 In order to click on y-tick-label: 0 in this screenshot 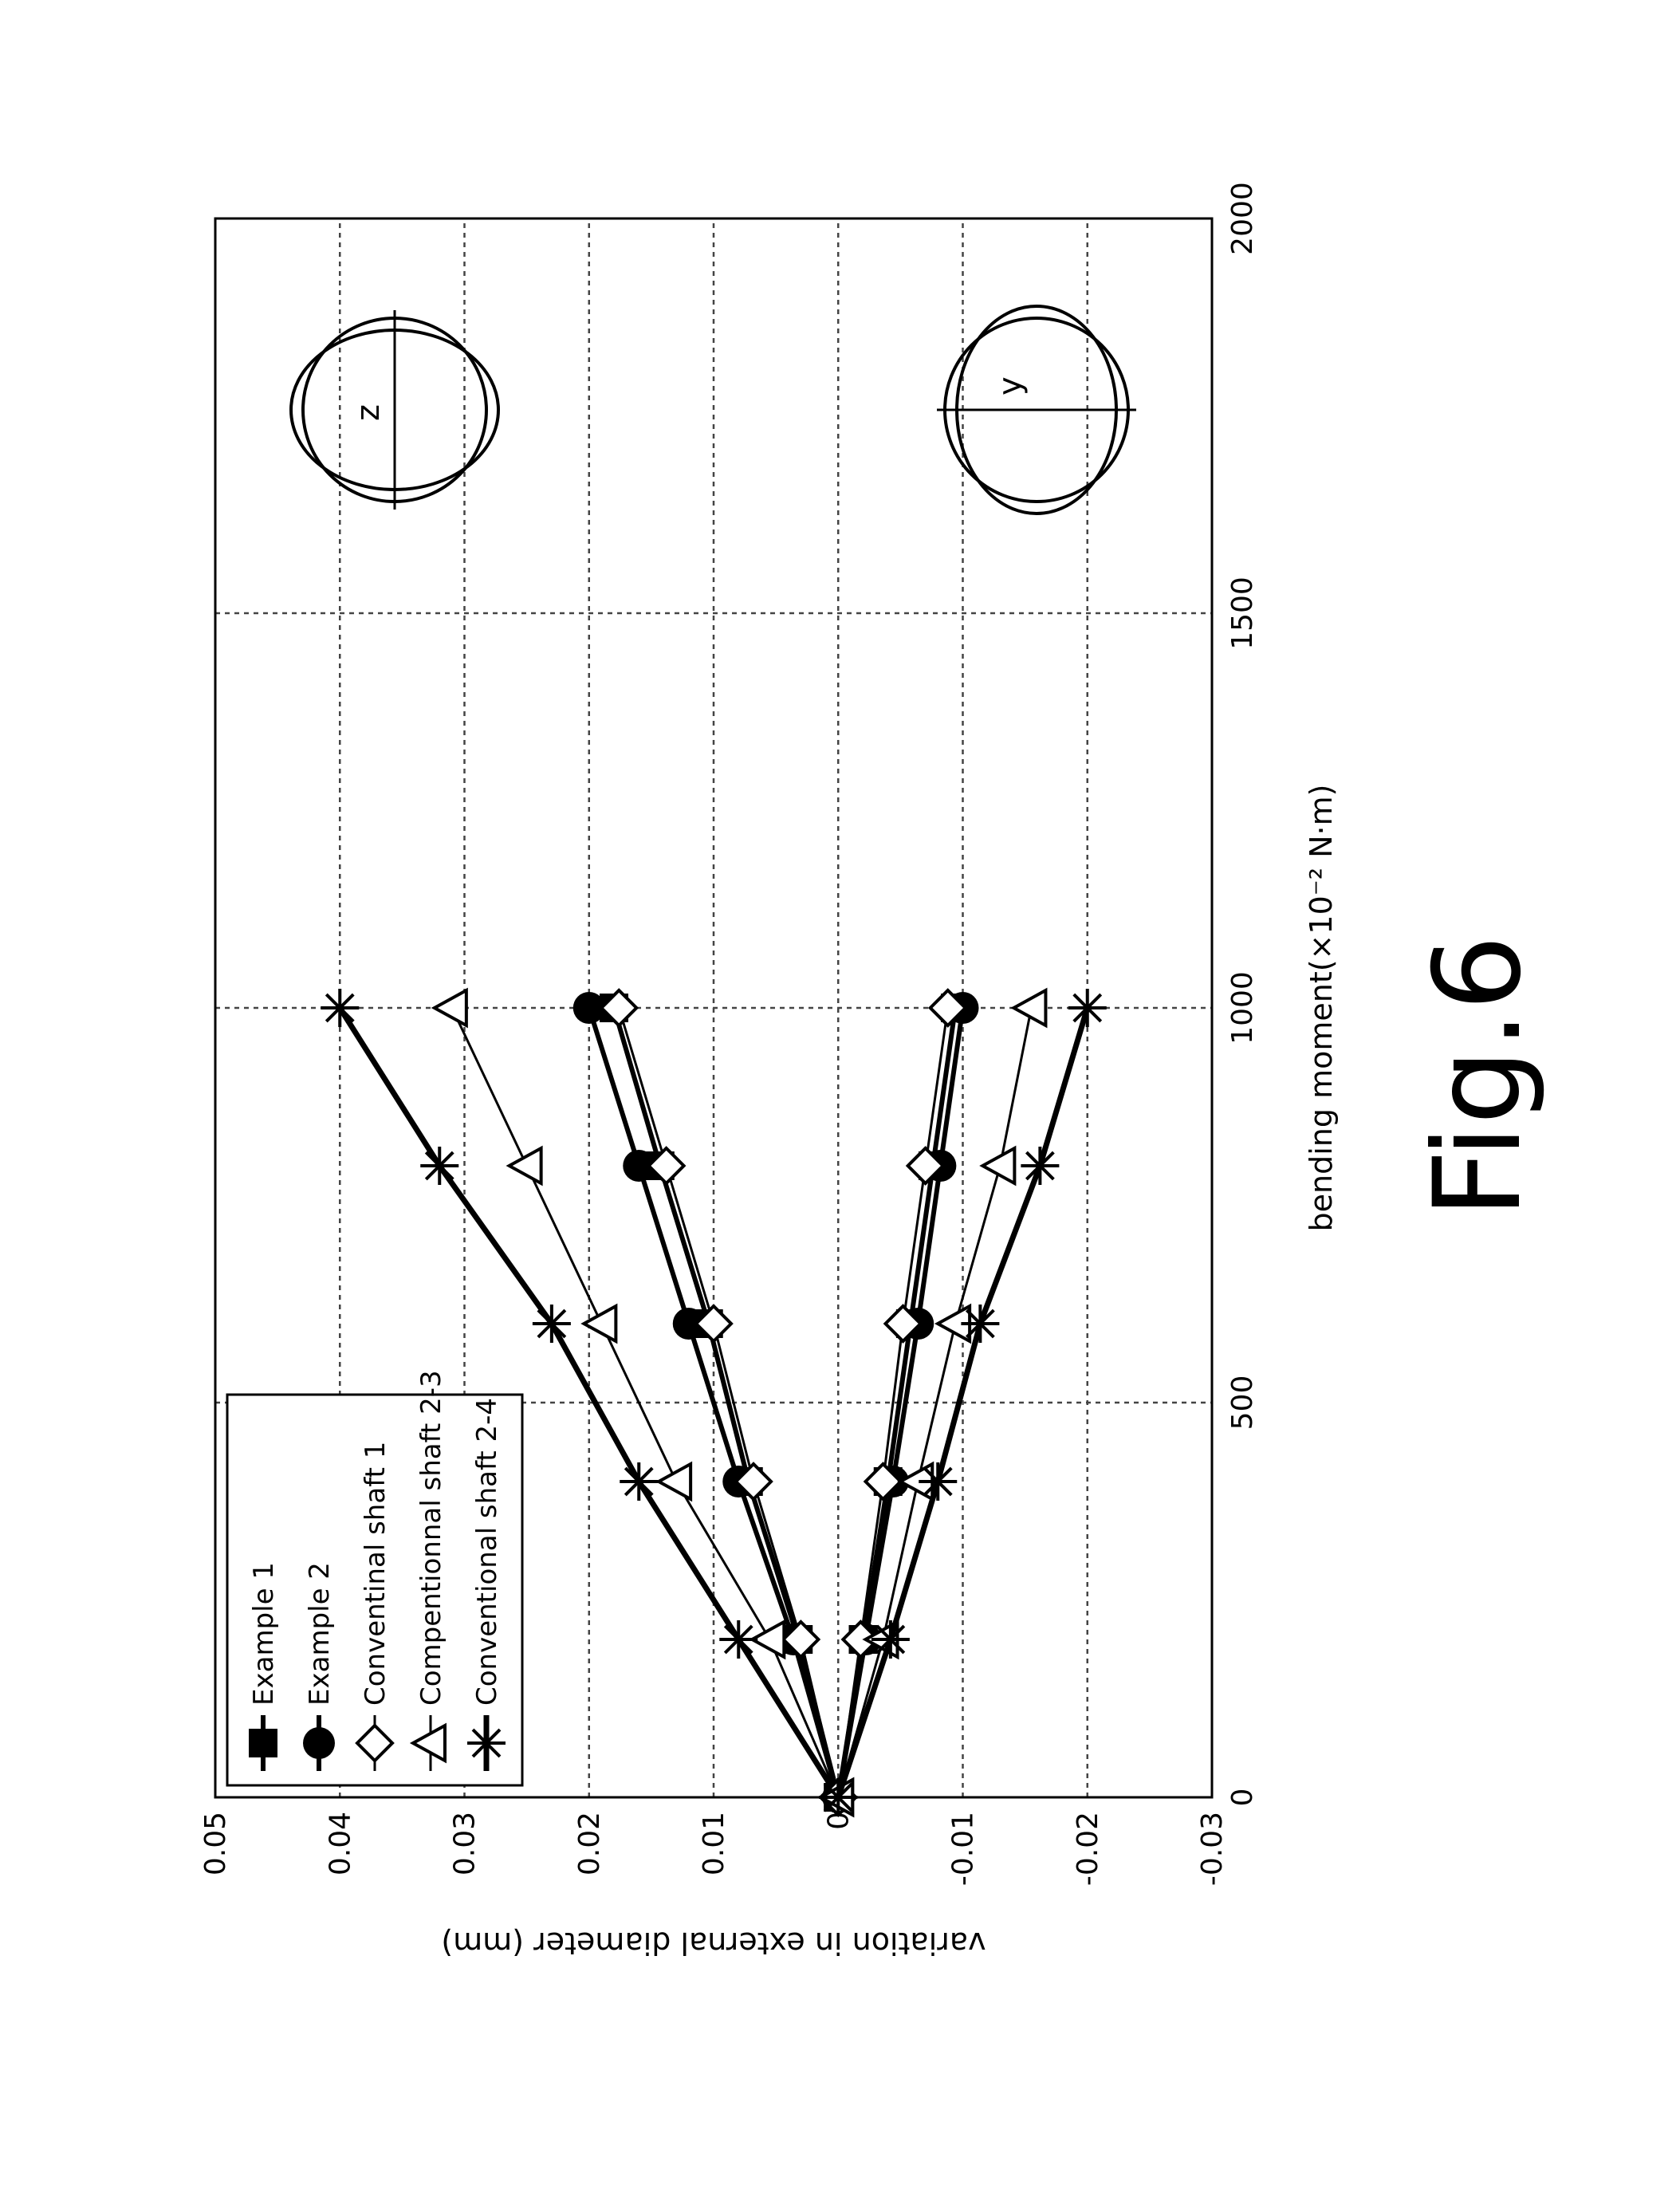, I will do `click(839, 1821)`.